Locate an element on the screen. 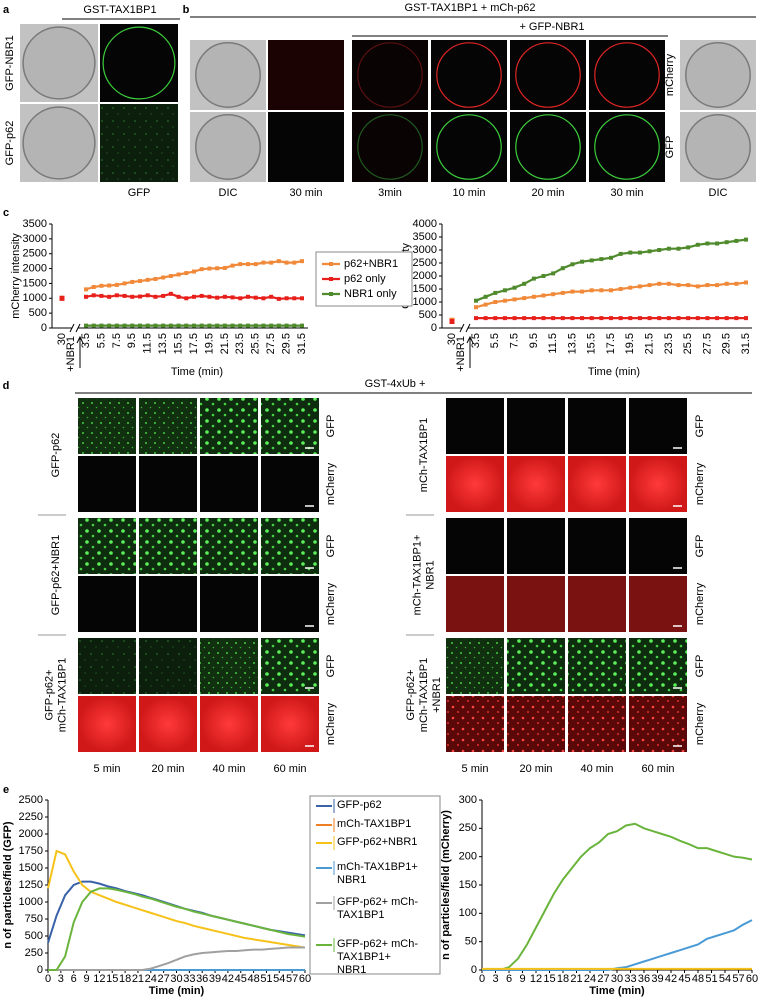 This screenshot has width=758, height=1000. x-tick-label: 23.5 is located at coordinates (240, 343).